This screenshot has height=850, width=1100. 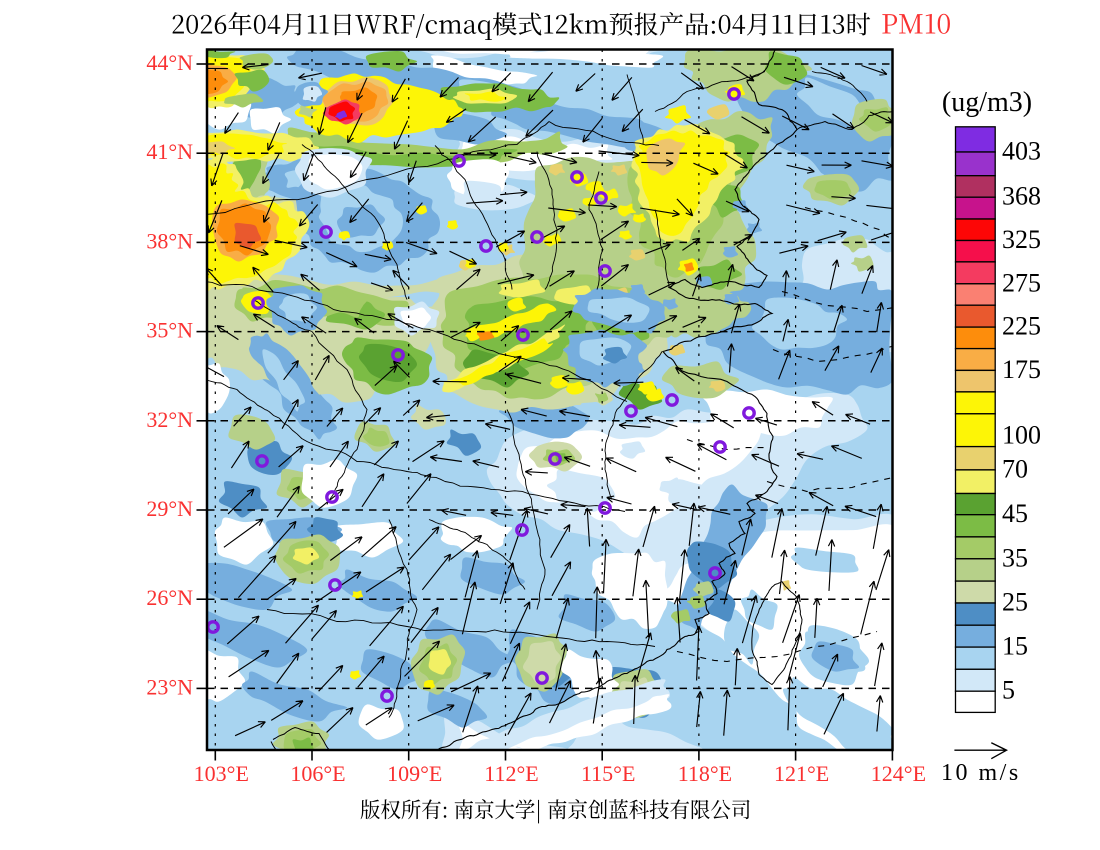 What do you see at coordinates (511, 773) in the screenshot?
I see `svg-text: 112°E` at bounding box center [511, 773].